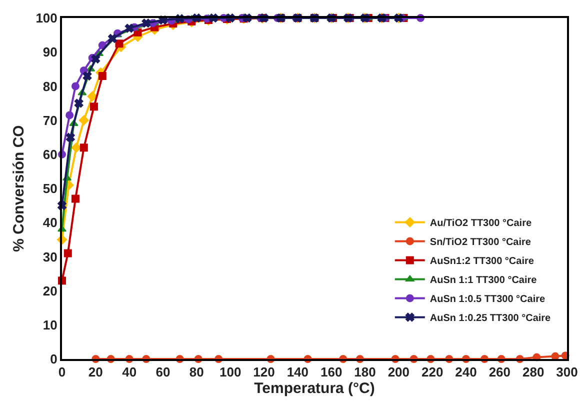 The width and height of the screenshot is (588, 409). What do you see at coordinates (466, 372) in the screenshot?
I see `x-tick-label: 240` at bounding box center [466, 372].